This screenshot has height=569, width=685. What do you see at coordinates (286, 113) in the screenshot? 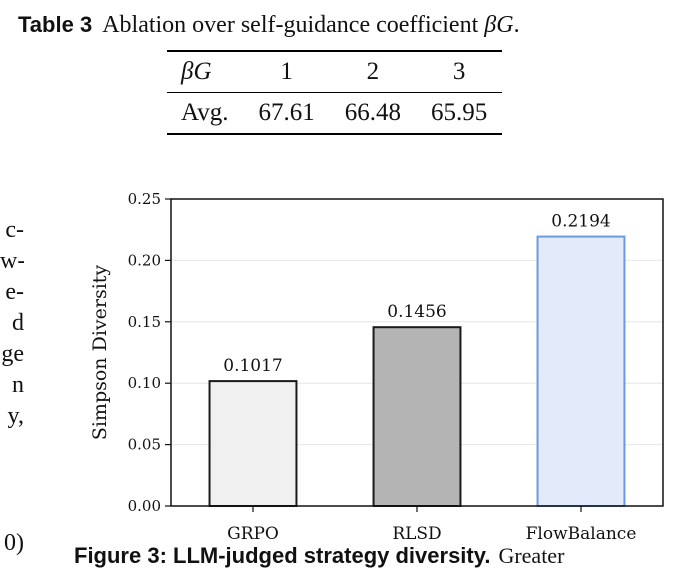
I see `table-cell: 67.61` at bounding box center [286, 113].